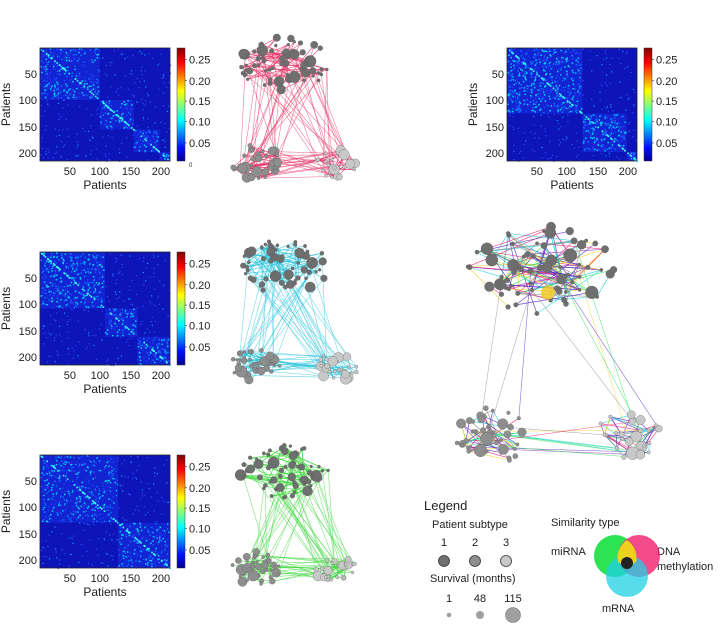  What do you see at coordinates (473, 579) in the screenshot?
I see `survival-title: Survival (months)` at bounding box center [473, 579].